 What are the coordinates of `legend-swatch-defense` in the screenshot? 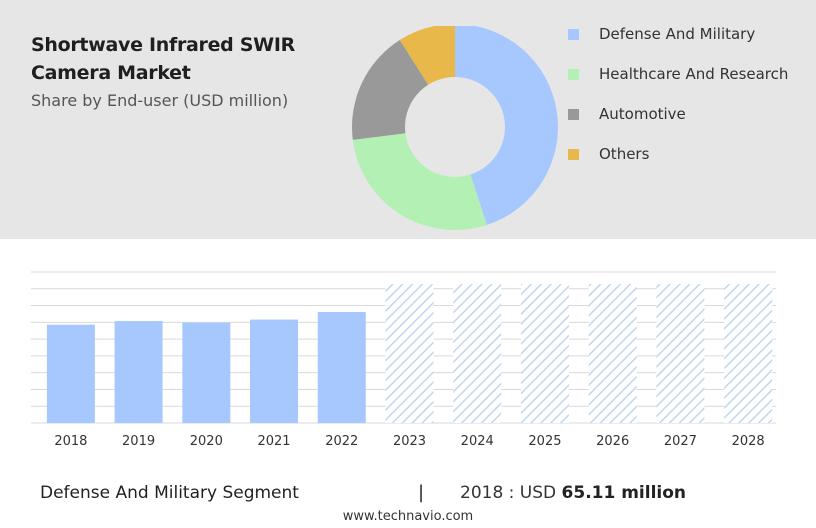 It's located at (573, 34).